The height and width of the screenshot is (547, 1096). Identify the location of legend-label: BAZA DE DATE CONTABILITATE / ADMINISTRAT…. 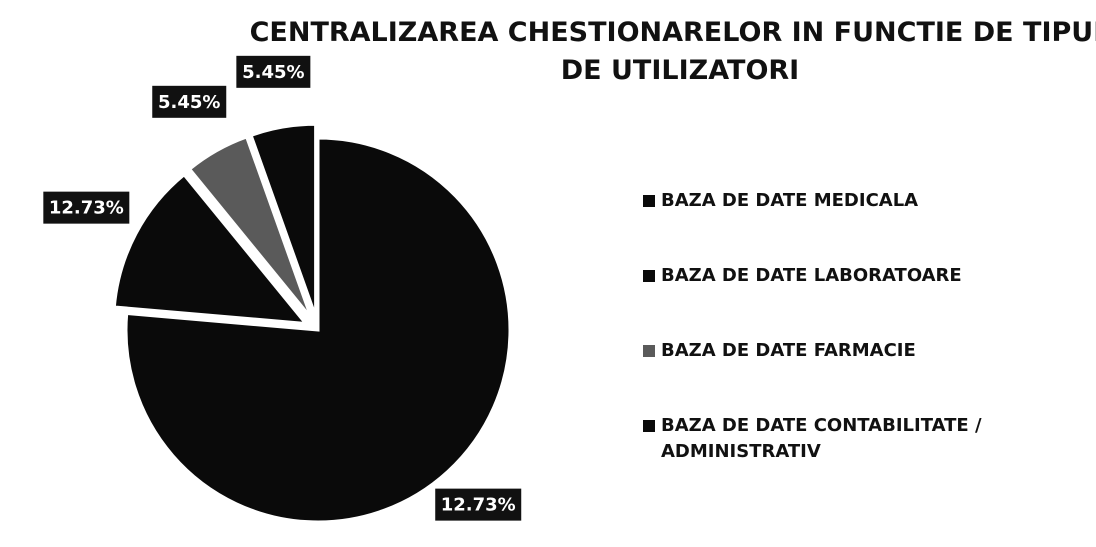
(821, 438).